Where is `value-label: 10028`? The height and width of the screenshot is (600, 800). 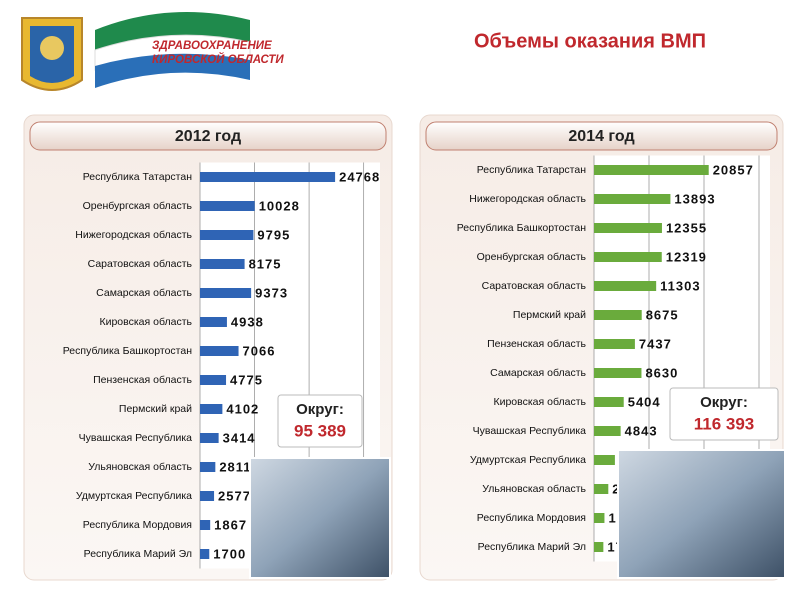 value-label: 10028 is located at coordinates (279, 205).